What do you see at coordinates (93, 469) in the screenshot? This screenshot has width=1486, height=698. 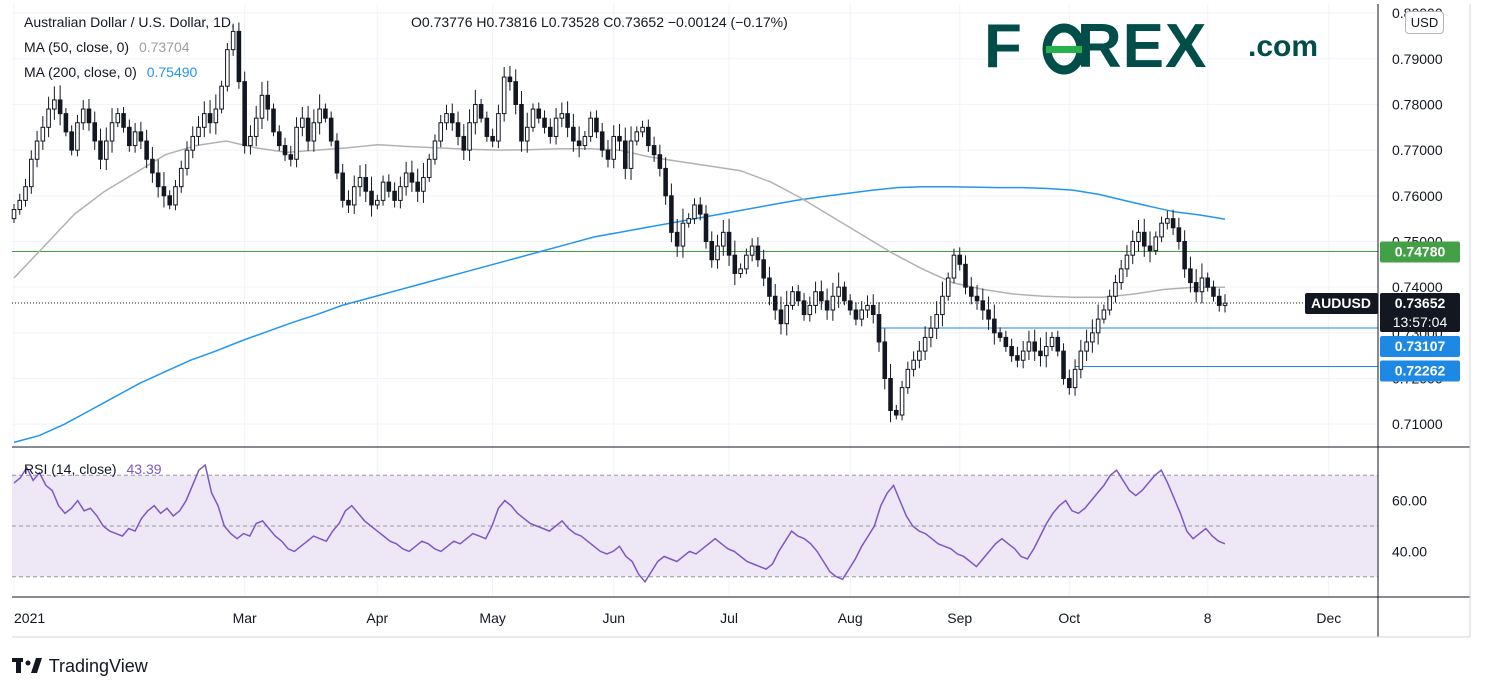 I see `rsi-legend: RSI (14, close) 43.39` at bounding box center [93, 469].